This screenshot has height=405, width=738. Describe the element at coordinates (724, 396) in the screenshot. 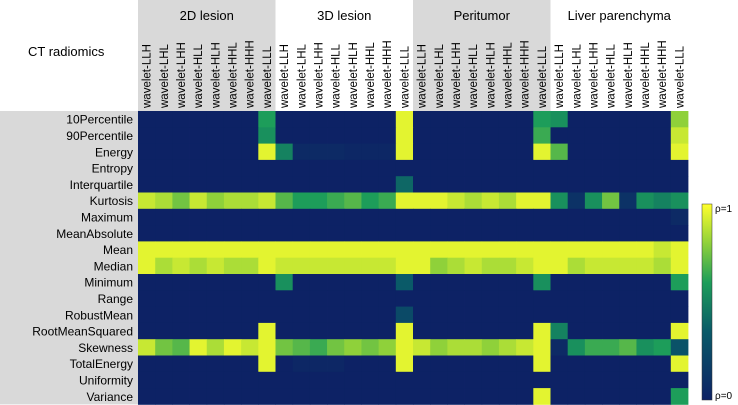

I see `colorbar-bottom-label: ρ=0` at that location.